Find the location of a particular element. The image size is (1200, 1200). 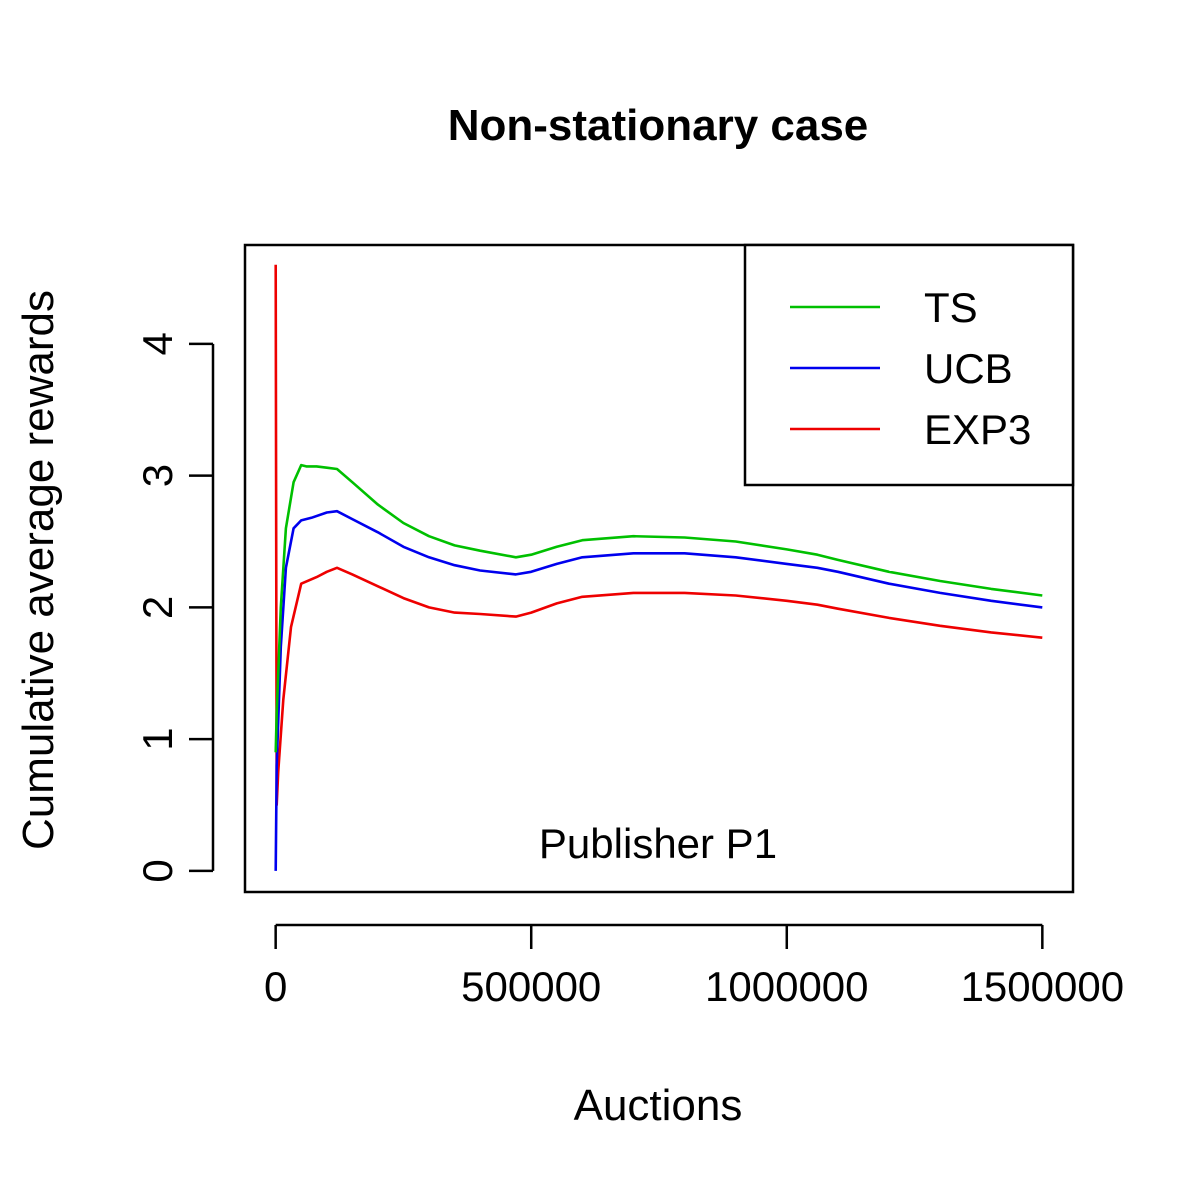

legend-label-ucb: UCB is located at coordinates (968, 368).